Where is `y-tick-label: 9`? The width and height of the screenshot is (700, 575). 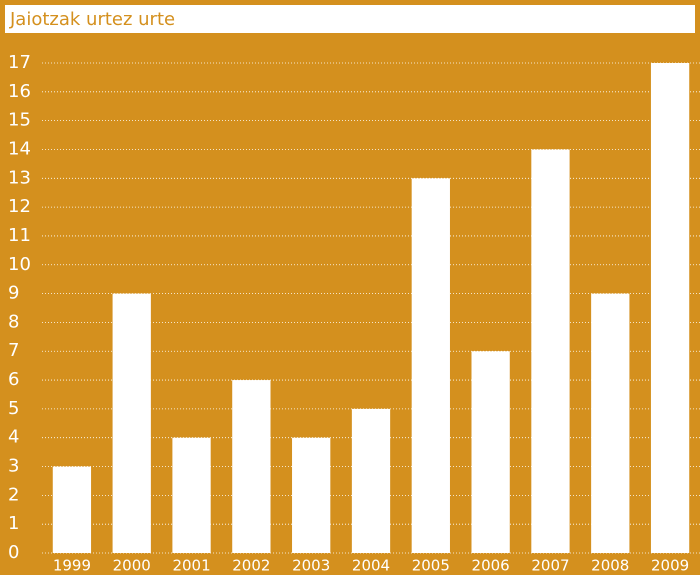 y-tick-label: 9 is located at coordinates (13, 293).